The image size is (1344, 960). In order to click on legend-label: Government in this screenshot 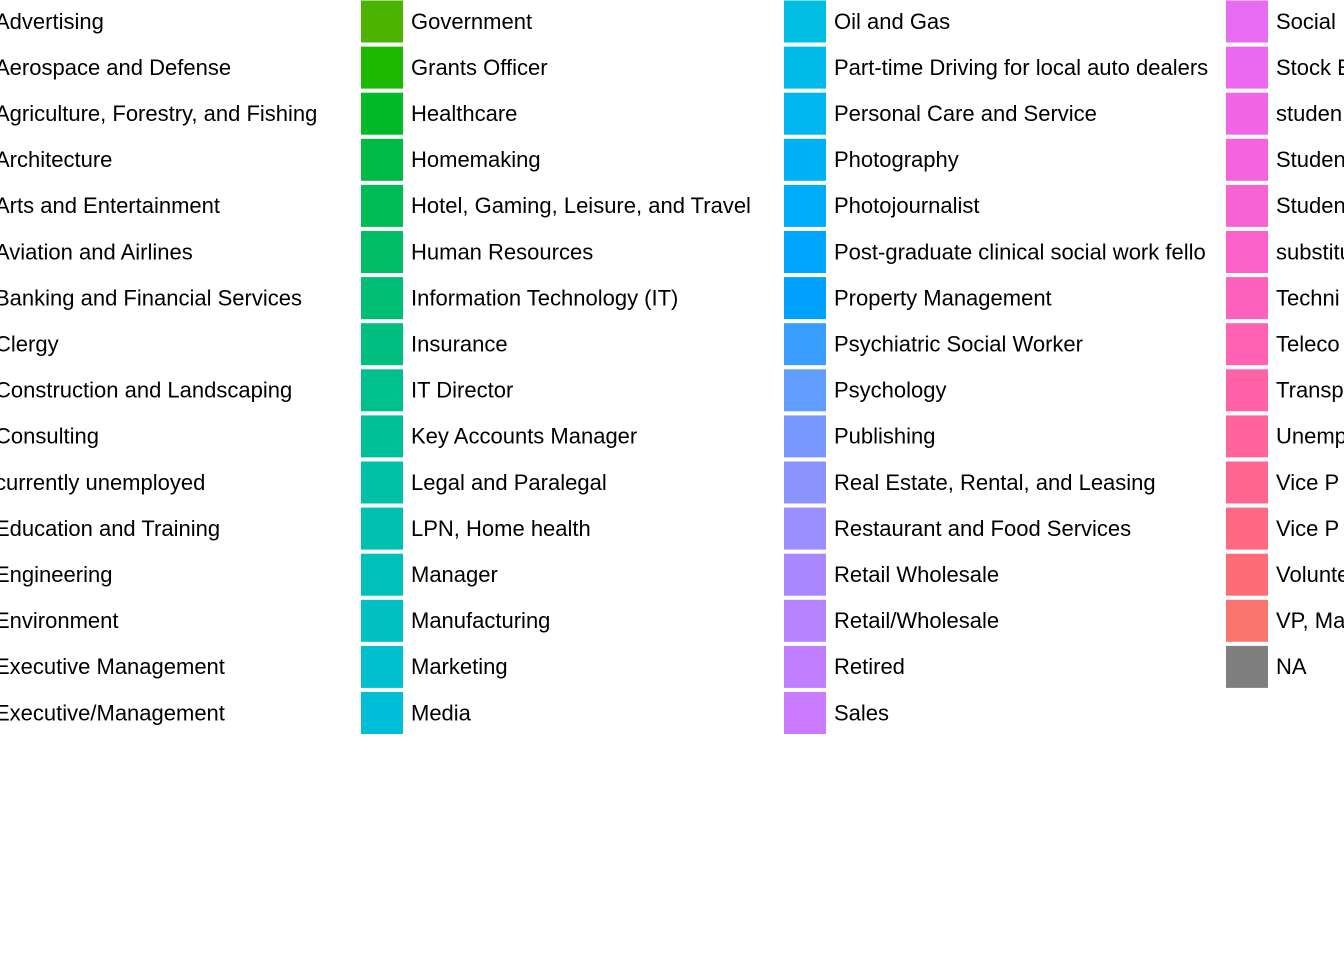, I will do `click(471, 21)`.